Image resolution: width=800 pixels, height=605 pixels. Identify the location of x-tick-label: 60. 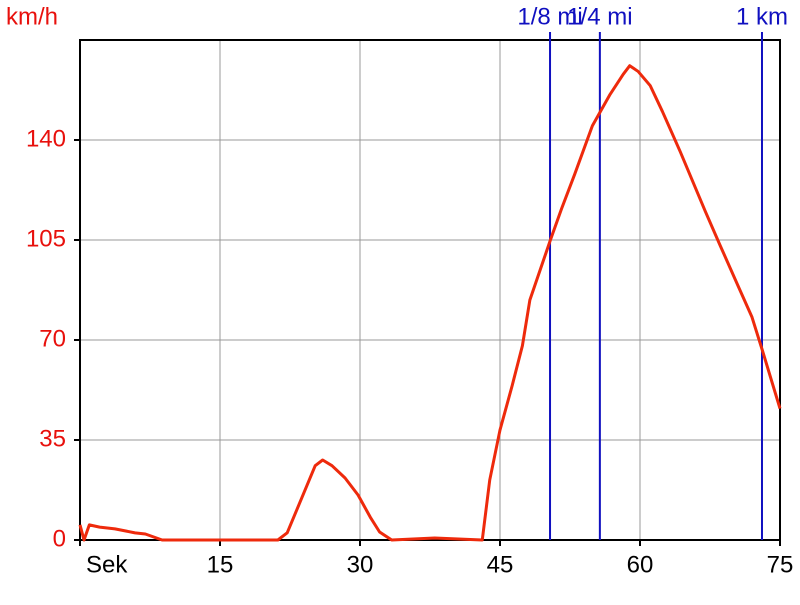
(640, 564).